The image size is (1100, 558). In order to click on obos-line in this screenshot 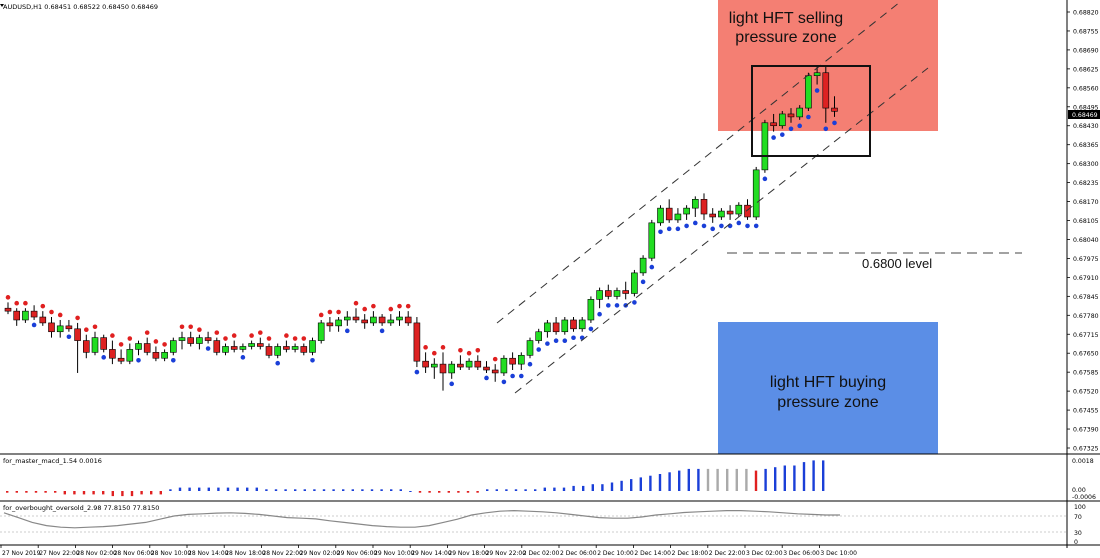, I will do `click(421, 519)`.